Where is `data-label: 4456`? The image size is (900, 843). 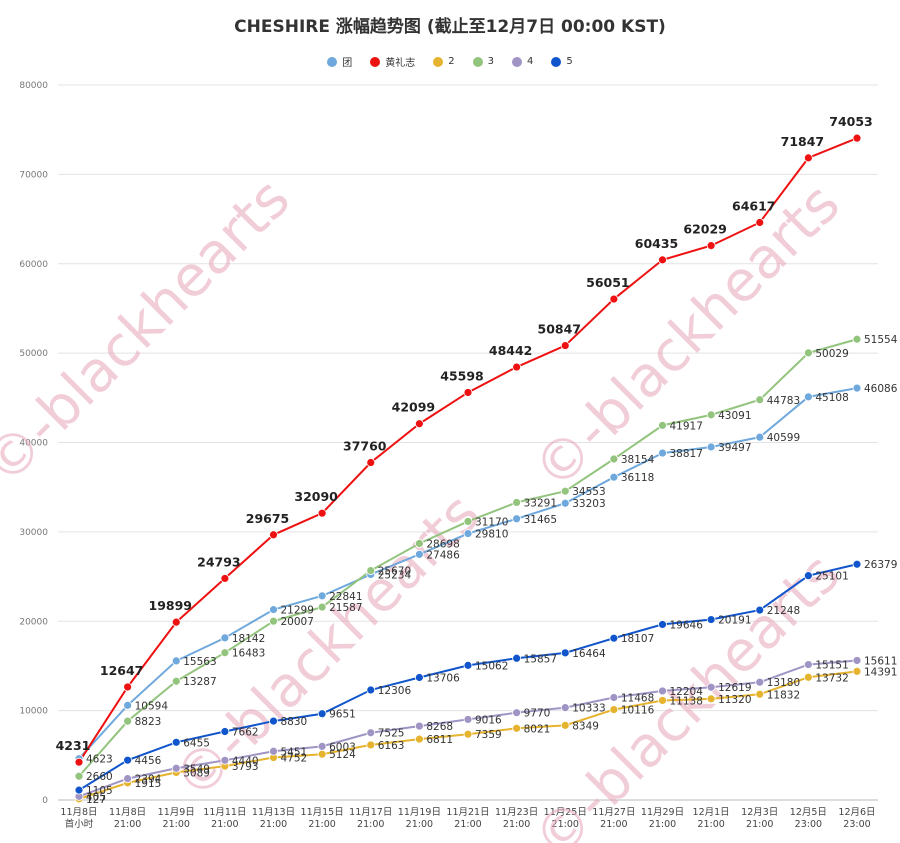 data-label: 4456 is located at coordinates (148, 761).